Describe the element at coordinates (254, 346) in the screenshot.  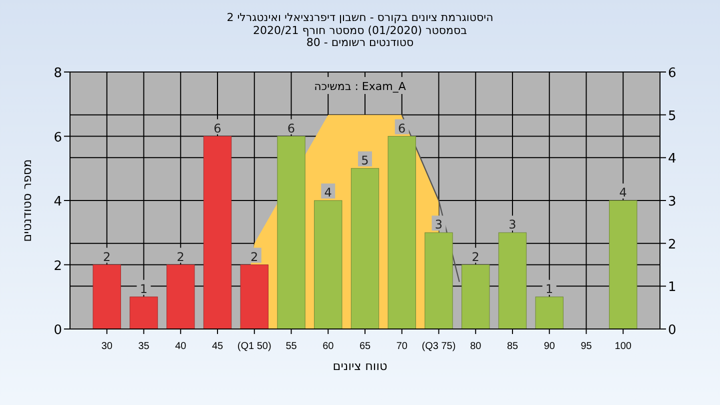
I see `x-tick-label: (Q1 50)` at that location.